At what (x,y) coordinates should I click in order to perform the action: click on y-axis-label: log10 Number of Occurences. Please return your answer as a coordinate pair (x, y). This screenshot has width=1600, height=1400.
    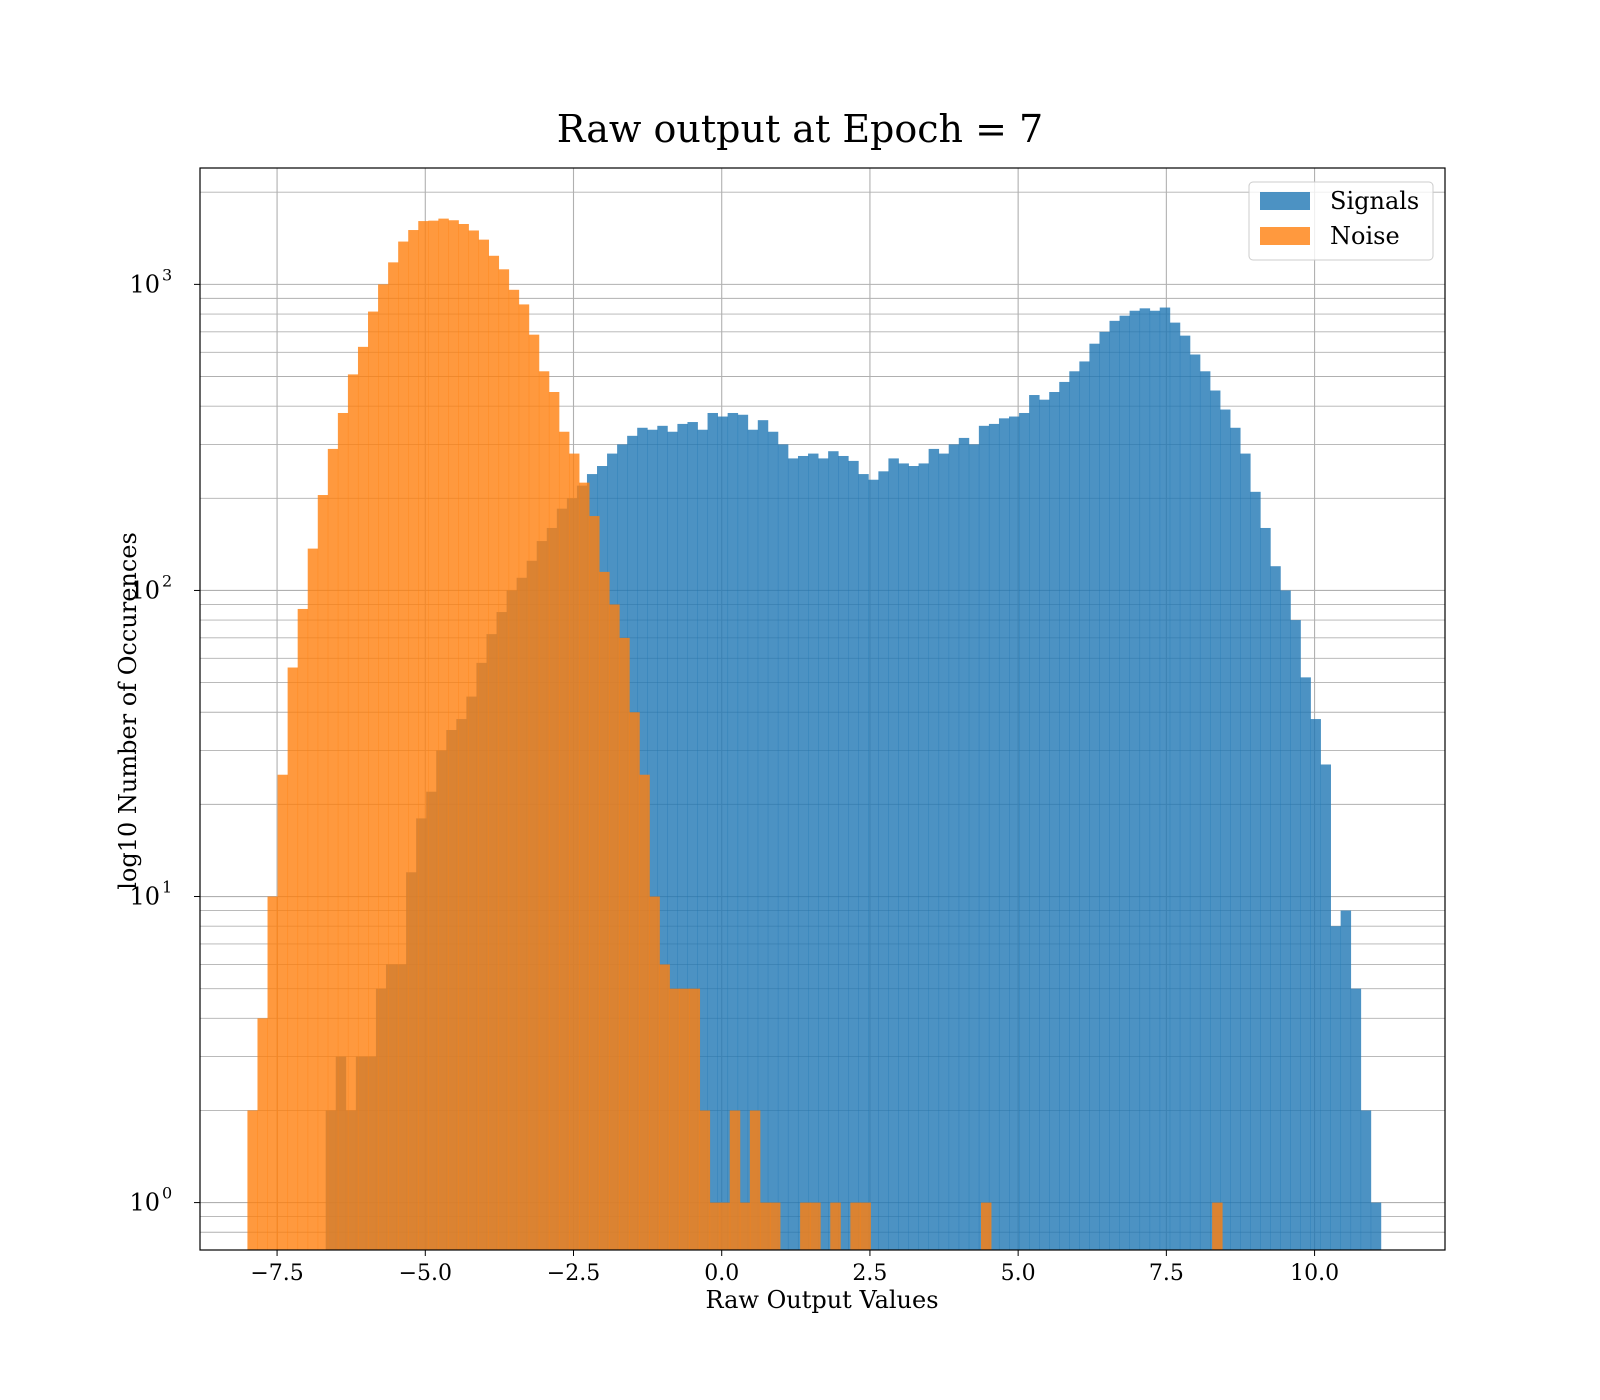
    Looking at the image, I should click on (128, 711).